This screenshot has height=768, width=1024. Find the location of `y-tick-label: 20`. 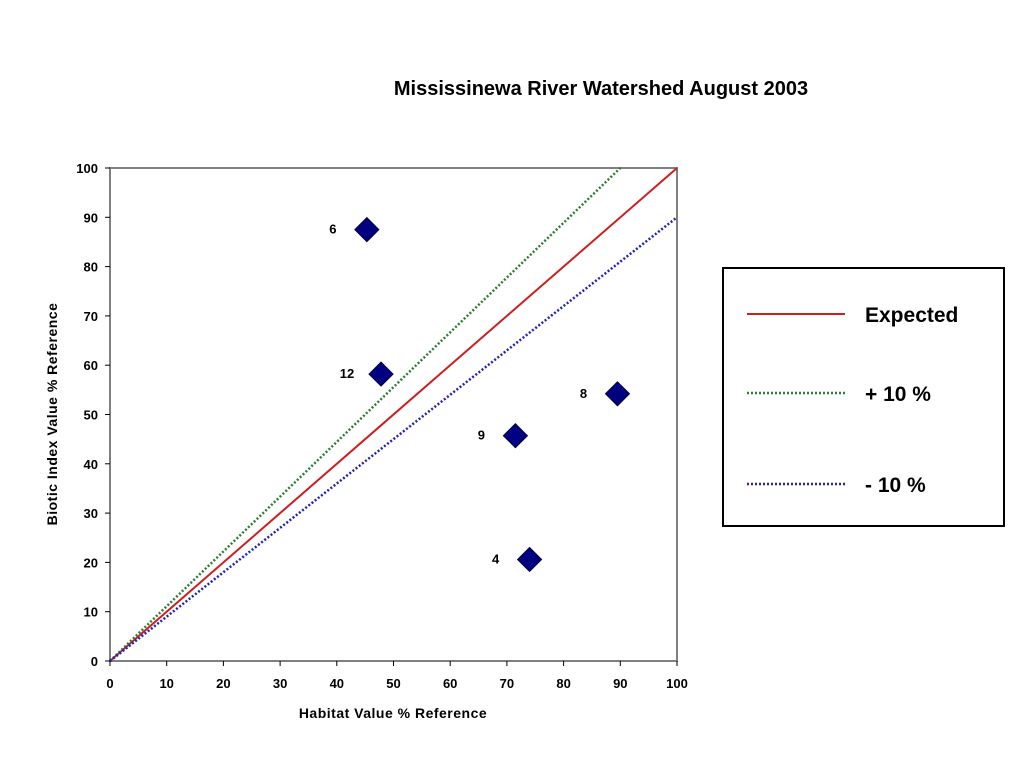

y-tick-label: 20 is located at coordinates (91, 562).